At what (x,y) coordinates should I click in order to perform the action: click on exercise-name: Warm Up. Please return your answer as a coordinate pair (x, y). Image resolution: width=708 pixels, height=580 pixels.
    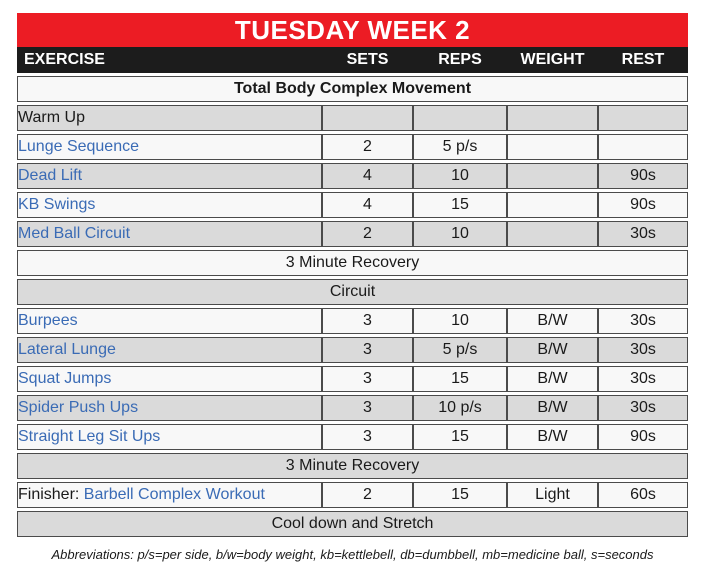
    Looking at the image, I should click on (51, 117).